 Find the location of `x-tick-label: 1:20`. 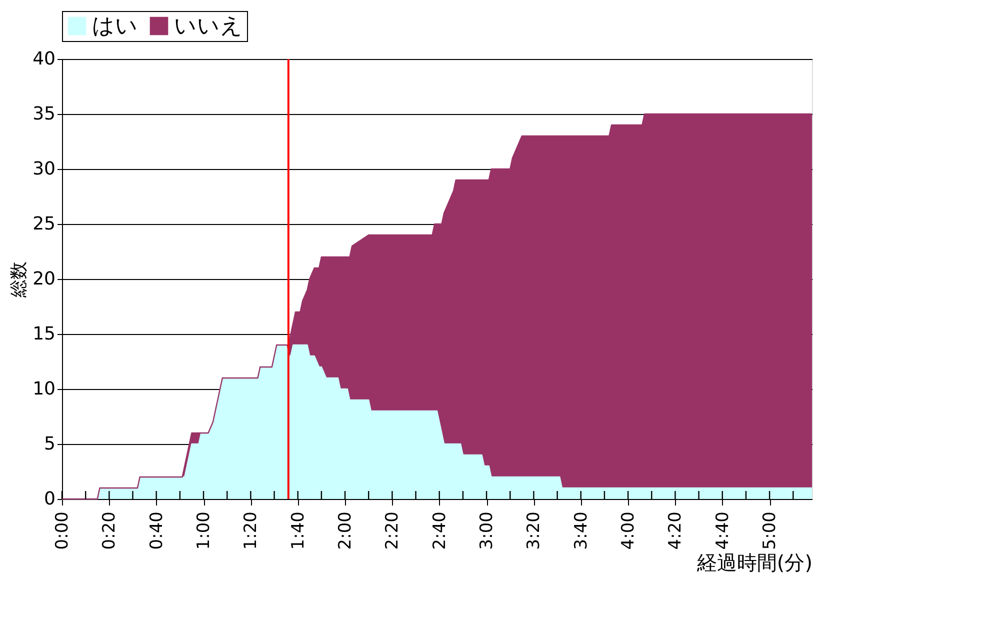

x-tick-label: 1:20 is located at coordinates (251, 531).